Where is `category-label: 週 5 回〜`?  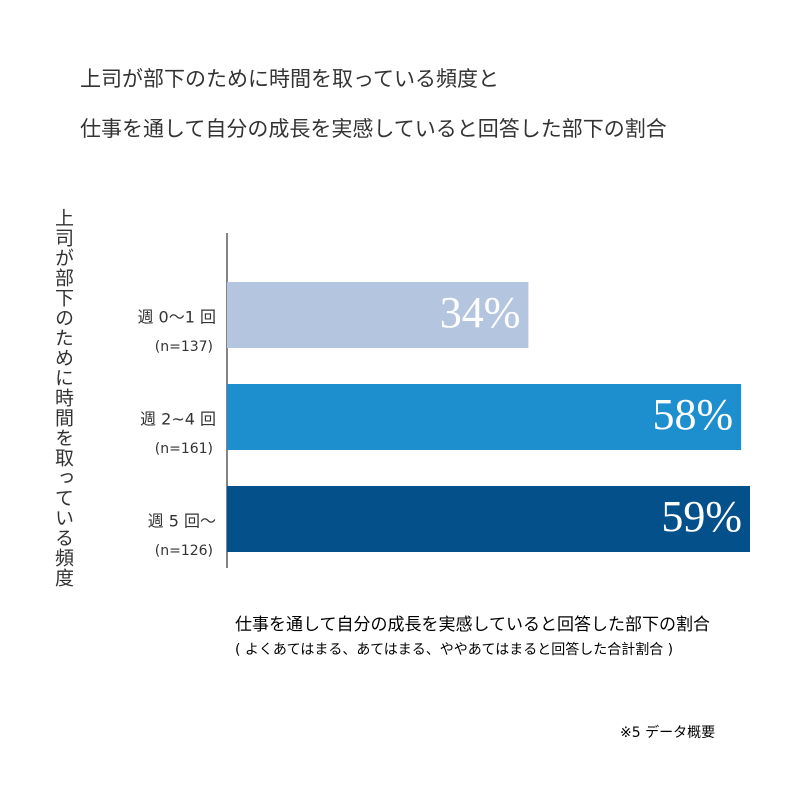
category-label: 週 5 回〜 is located at coordinates (182, 521).